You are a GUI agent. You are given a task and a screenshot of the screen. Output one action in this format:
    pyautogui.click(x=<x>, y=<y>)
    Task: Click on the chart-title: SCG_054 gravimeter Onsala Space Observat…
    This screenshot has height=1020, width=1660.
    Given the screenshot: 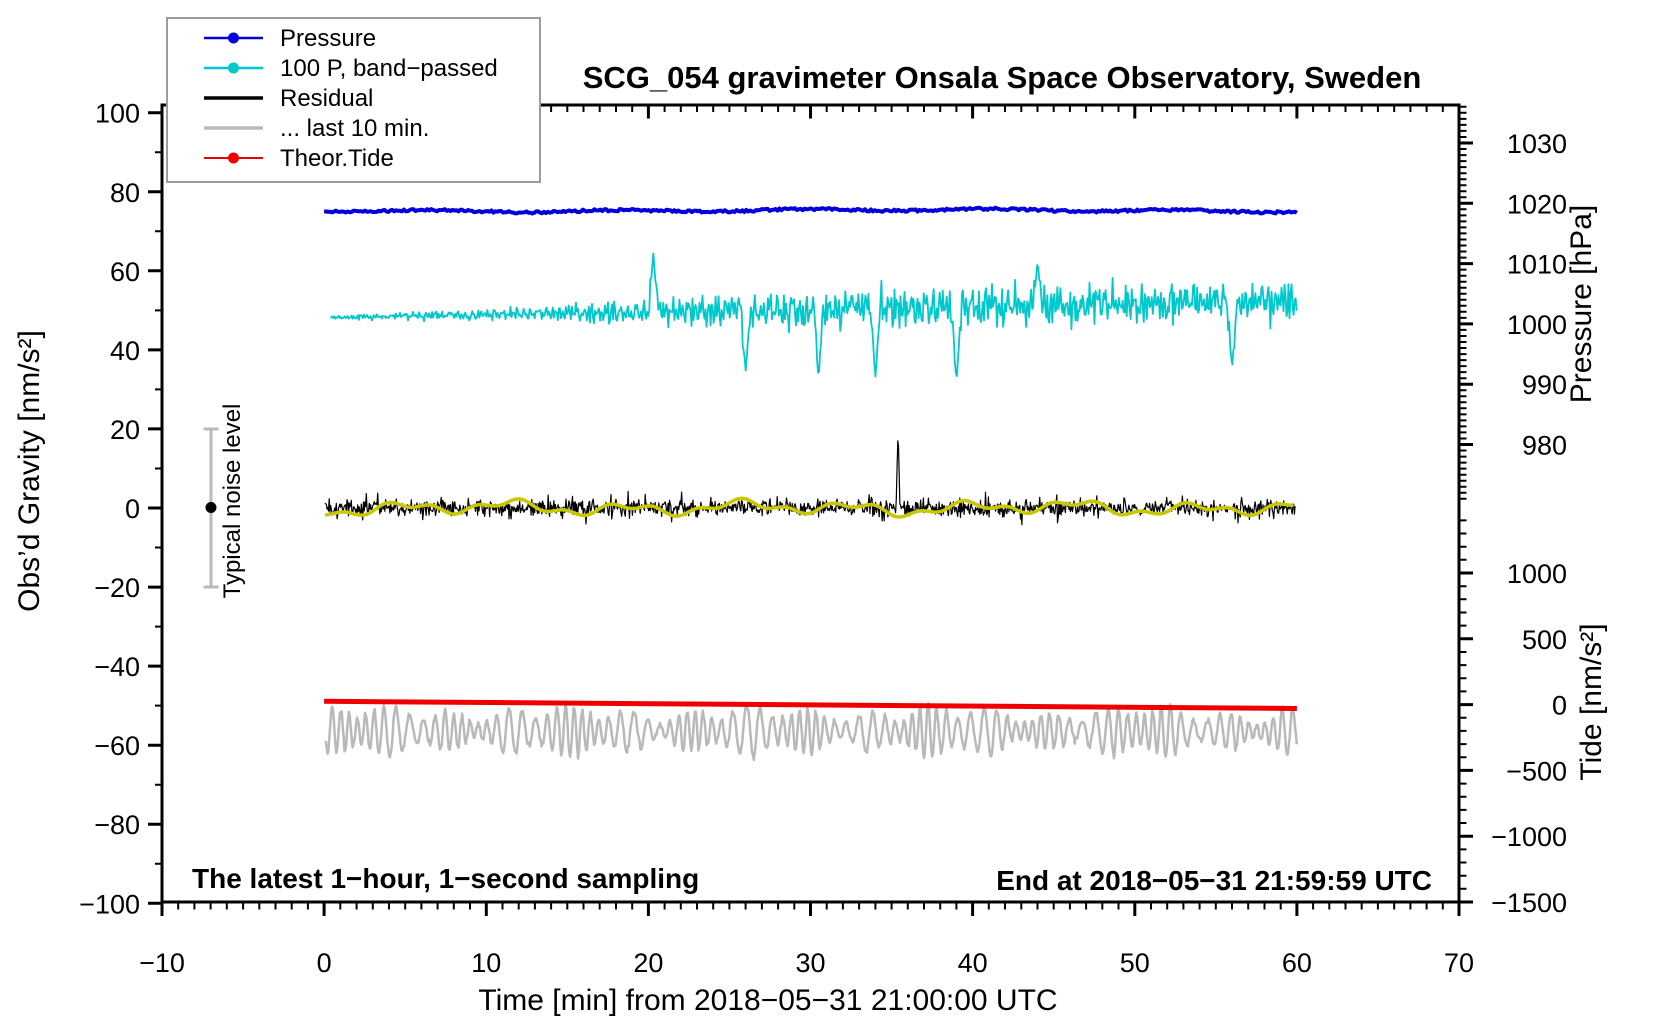 What is the action you would take?
    pyautogui.click(x=1002, y=77)
    